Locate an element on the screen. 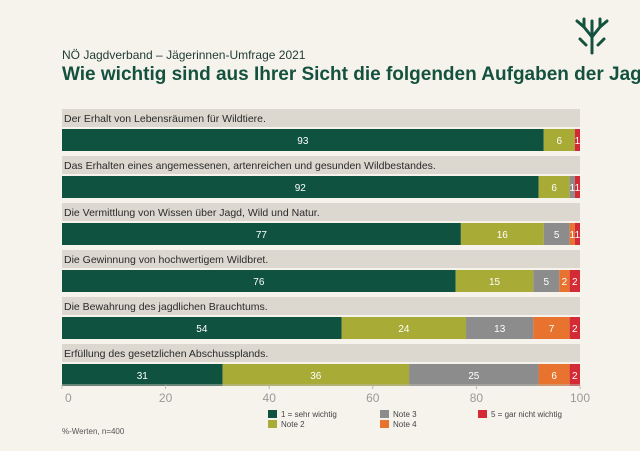 This screenshot has width=640, height=451. bar-value-label: 7 is located at coordinates (552, 329).